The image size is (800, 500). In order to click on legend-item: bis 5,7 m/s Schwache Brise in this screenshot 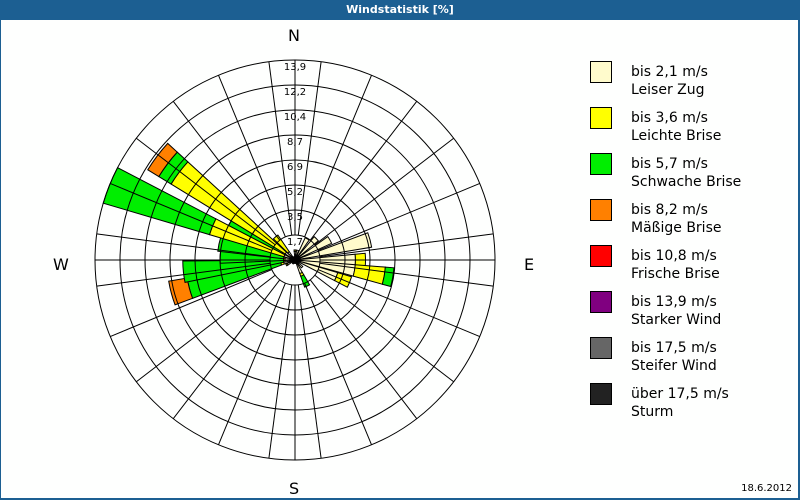, I will do `click(695, 176)`.